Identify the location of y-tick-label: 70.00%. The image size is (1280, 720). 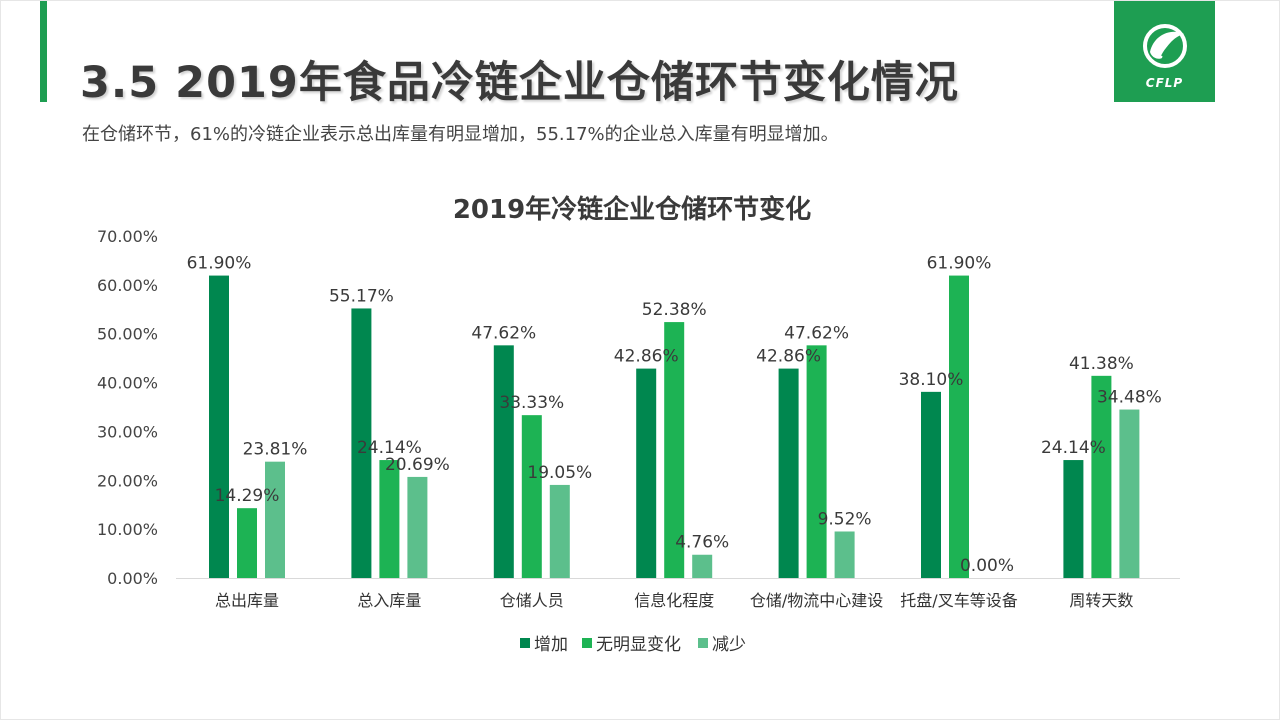
(127, 236).